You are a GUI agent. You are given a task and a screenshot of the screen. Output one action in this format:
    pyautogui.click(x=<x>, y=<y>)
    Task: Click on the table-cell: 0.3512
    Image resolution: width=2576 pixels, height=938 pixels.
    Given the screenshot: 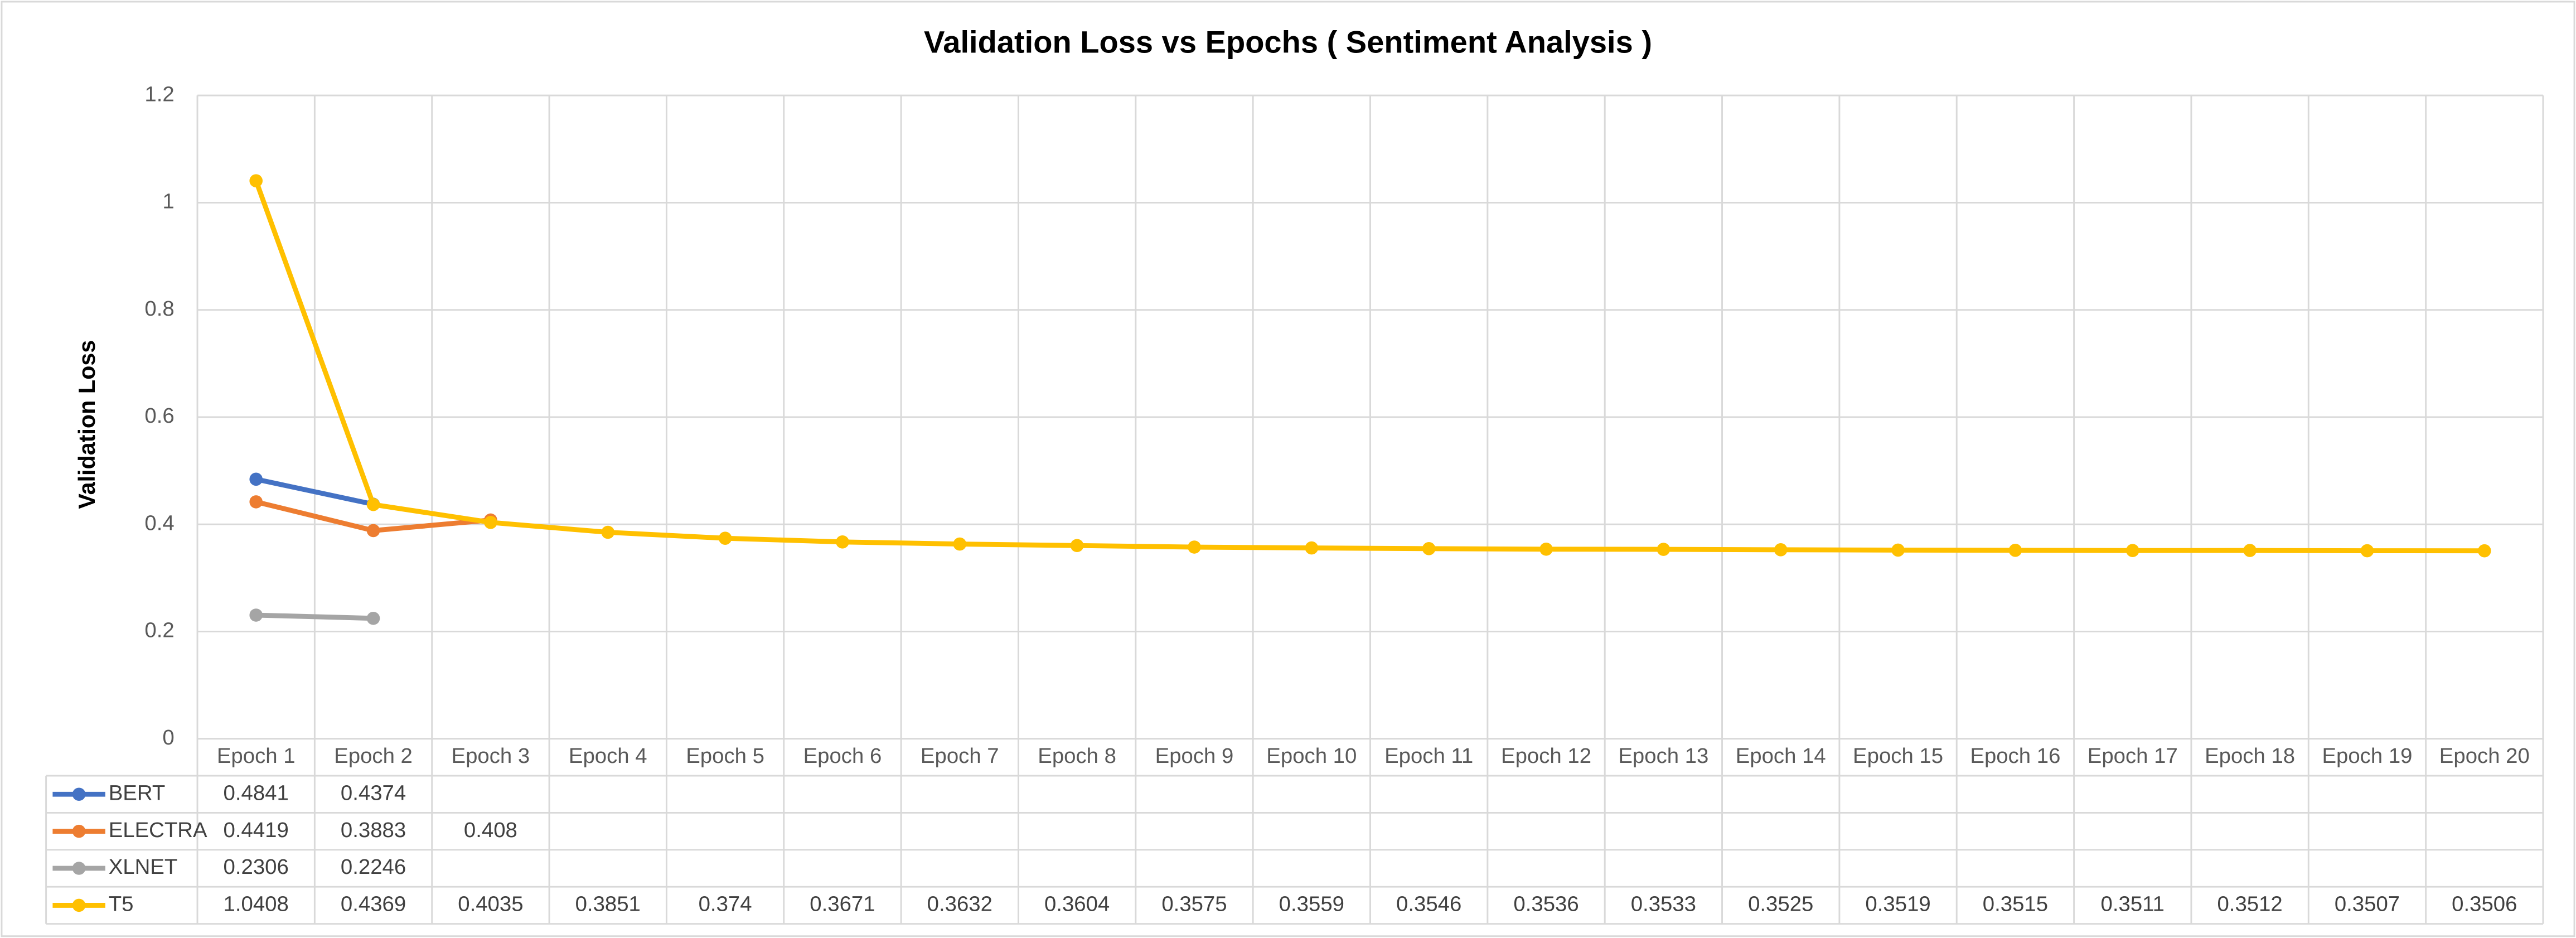 What is the action you would take?
    pyautogui.click(x=2249, y=904)
    